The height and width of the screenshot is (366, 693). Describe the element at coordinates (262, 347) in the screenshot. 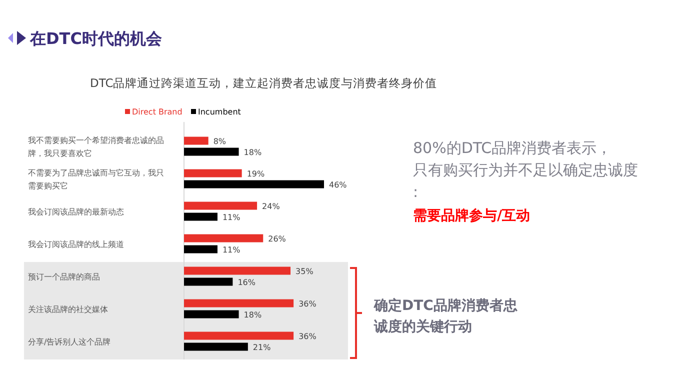

I see `data-label: 21%` at that location.